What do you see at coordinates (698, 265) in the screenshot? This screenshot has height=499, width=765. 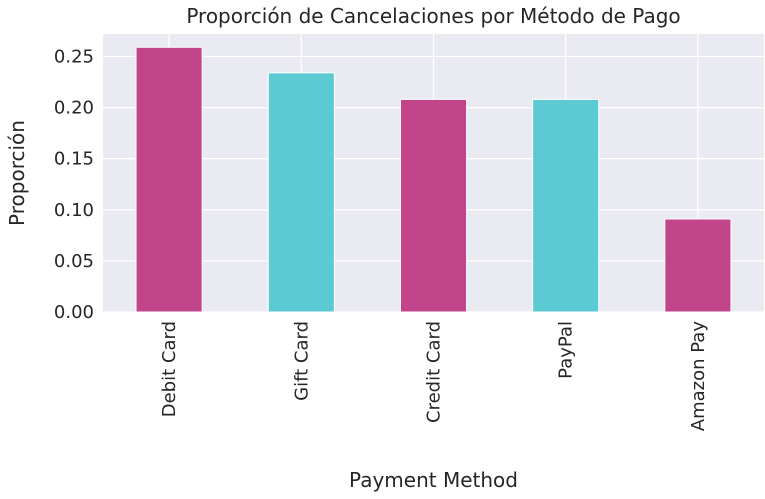 I see `bar-amazon-pay` at bounding box center [698, 265].